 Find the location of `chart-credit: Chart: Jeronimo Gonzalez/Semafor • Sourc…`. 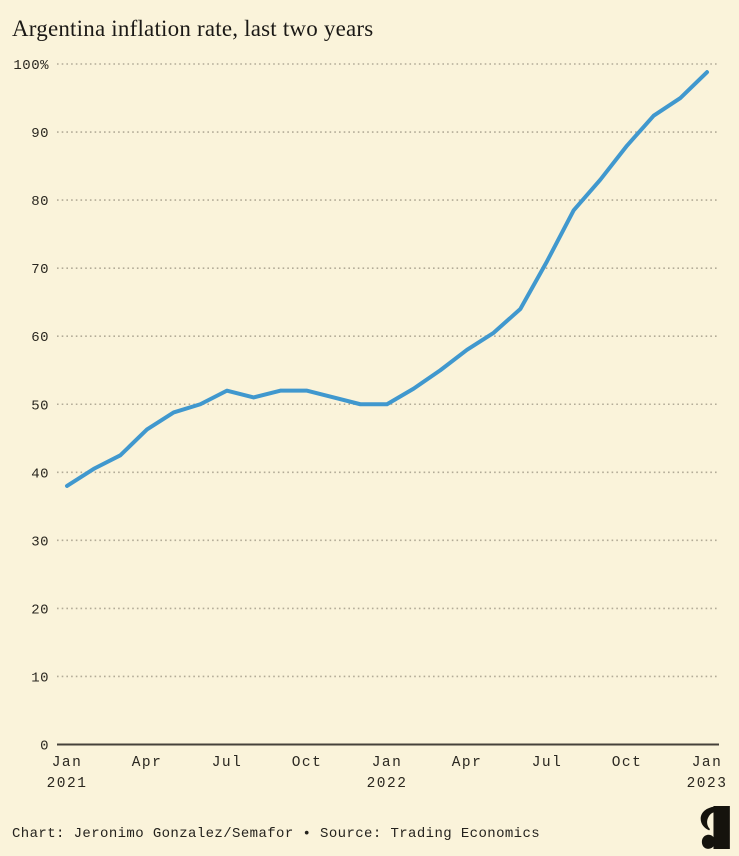

chart-credit: Chart: Jeronimo Gonzalez/Semafor • Sourc… is located at coordinates (276, 834).